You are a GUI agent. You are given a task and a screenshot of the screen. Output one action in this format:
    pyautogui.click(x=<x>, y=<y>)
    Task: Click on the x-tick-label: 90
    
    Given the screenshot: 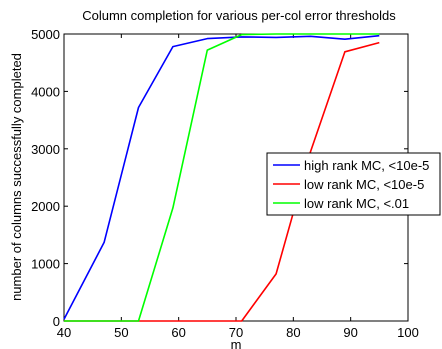 What is the action you would take?
    pyautogui.click(x=350, y=332)
    